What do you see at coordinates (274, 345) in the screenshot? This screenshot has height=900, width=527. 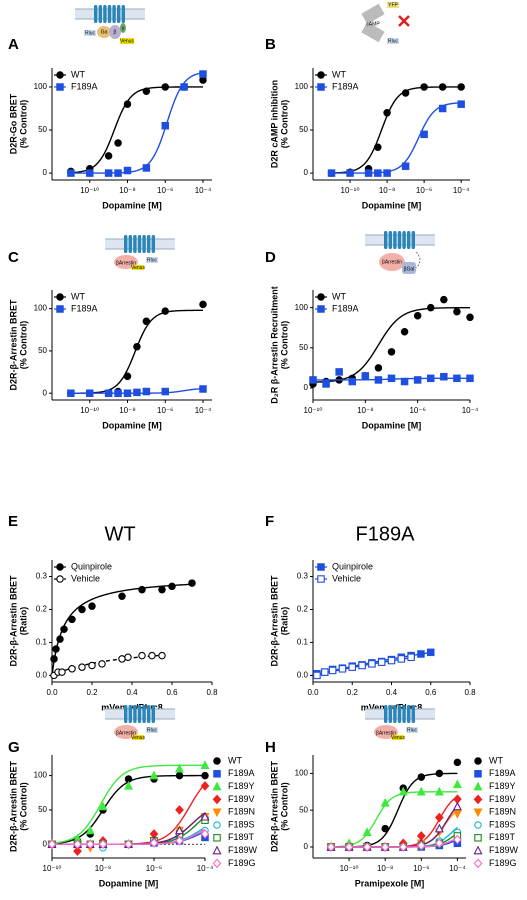 I see `y-axis-label: D₂R β-Arrestin Recruitment` at bounding box center [274, 345].